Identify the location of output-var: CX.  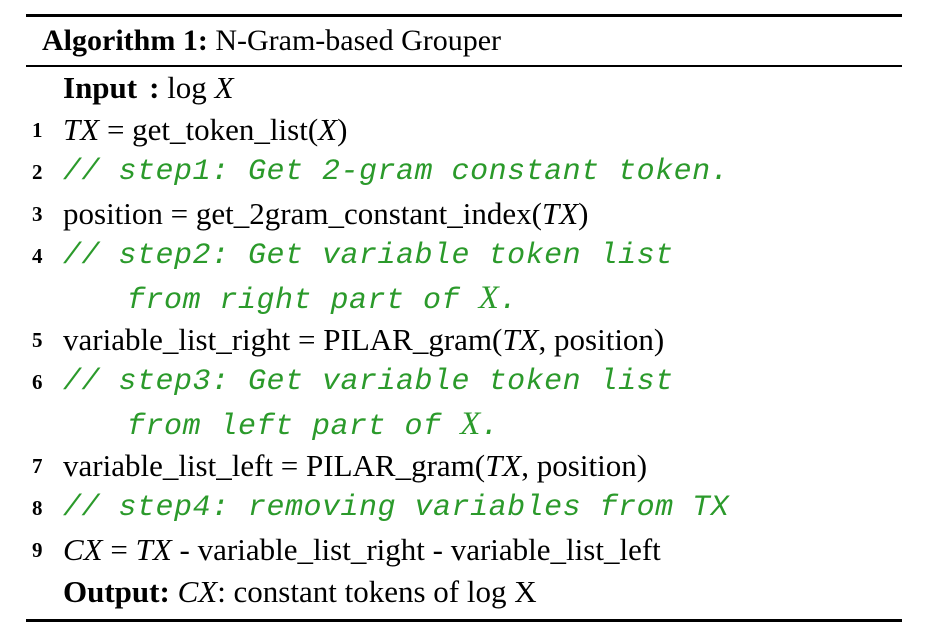
(197, 591).